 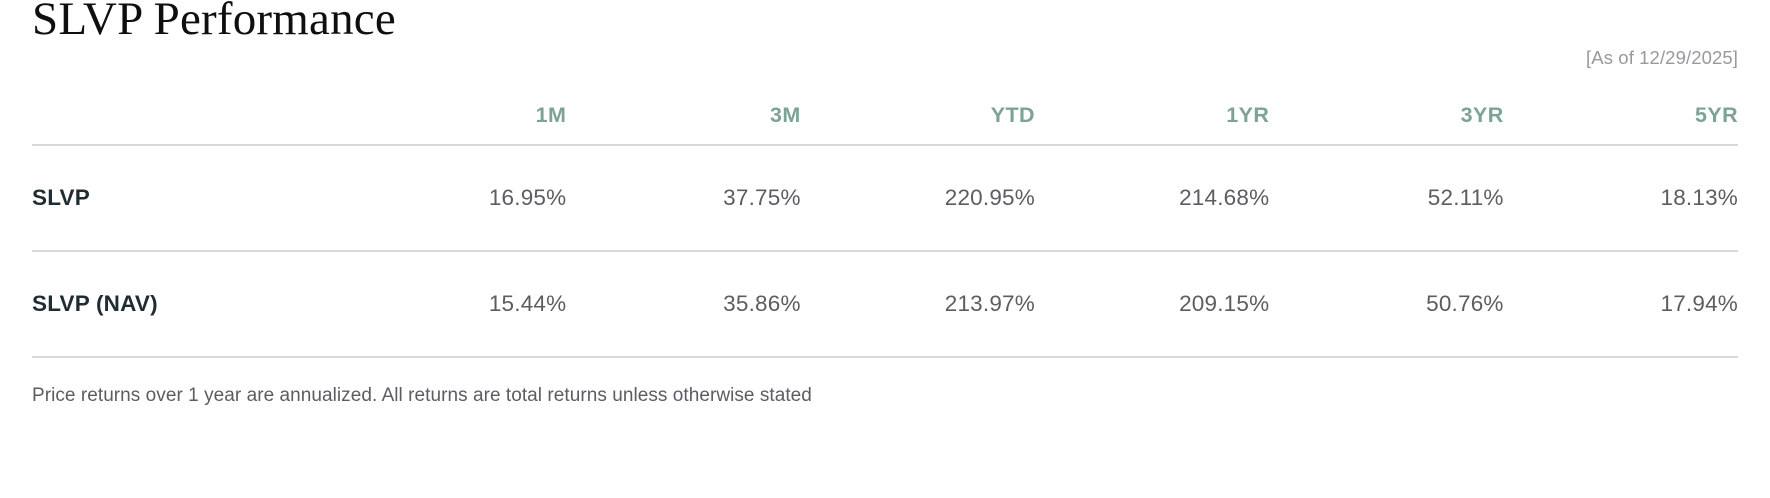 What do you see at coordinates (1386, 303) in the screenshot?
I see `cell-slvp-nav-3yr: 50.76%` at bounding box center [1386, 303].